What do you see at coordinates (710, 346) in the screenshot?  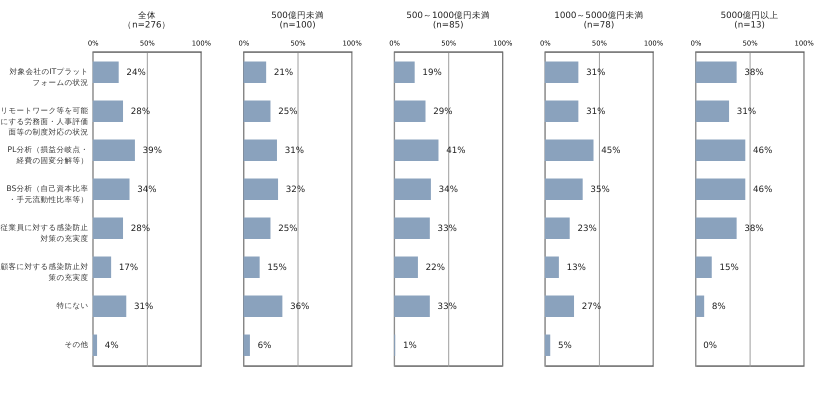 I see `data-label: 0%` at bounding box center [710, 346].